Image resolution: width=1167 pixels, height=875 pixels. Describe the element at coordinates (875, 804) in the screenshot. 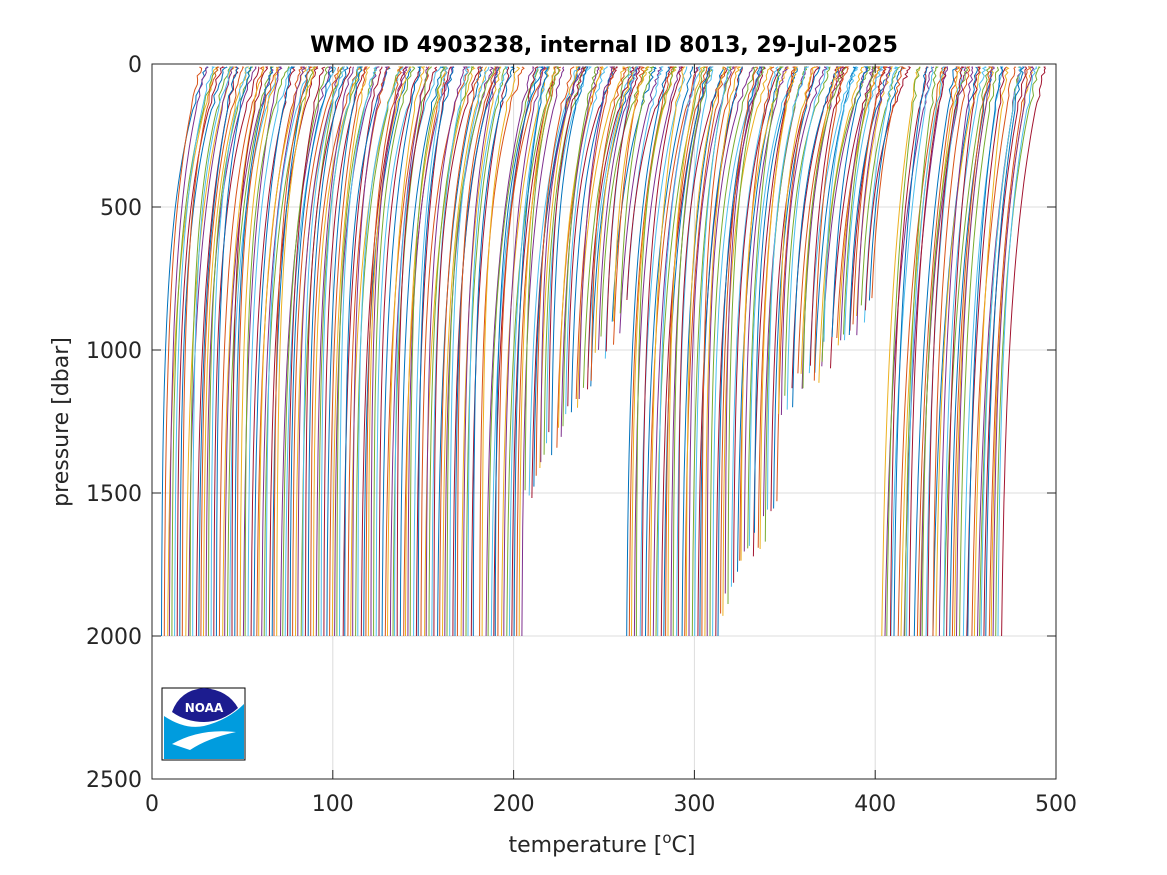

I see `x-tick-label: 400` at that location.